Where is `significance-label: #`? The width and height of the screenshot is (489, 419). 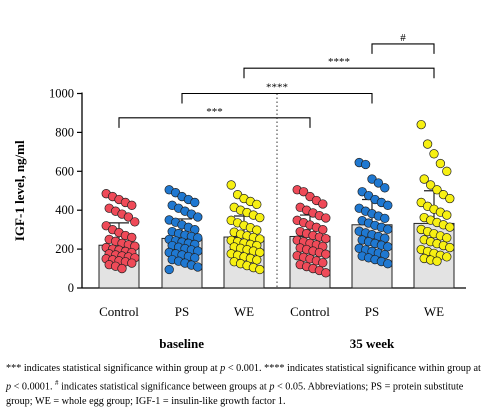 significance-label: # is located at coordinates (403, 38).